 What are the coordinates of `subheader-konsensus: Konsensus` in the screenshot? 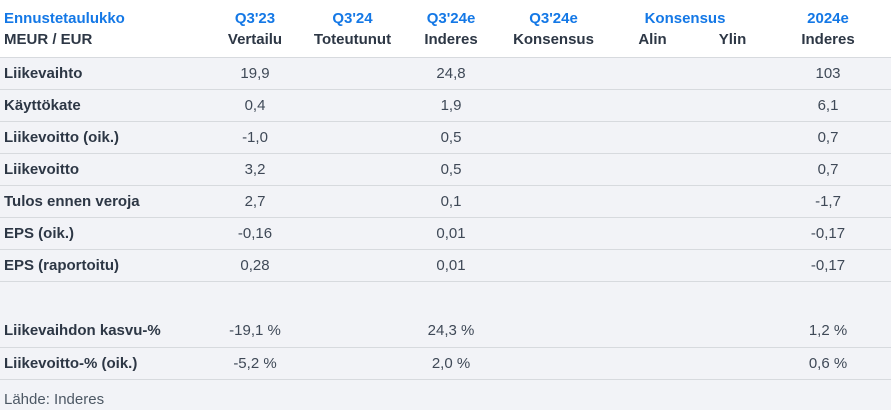 It's located at (553, 43).